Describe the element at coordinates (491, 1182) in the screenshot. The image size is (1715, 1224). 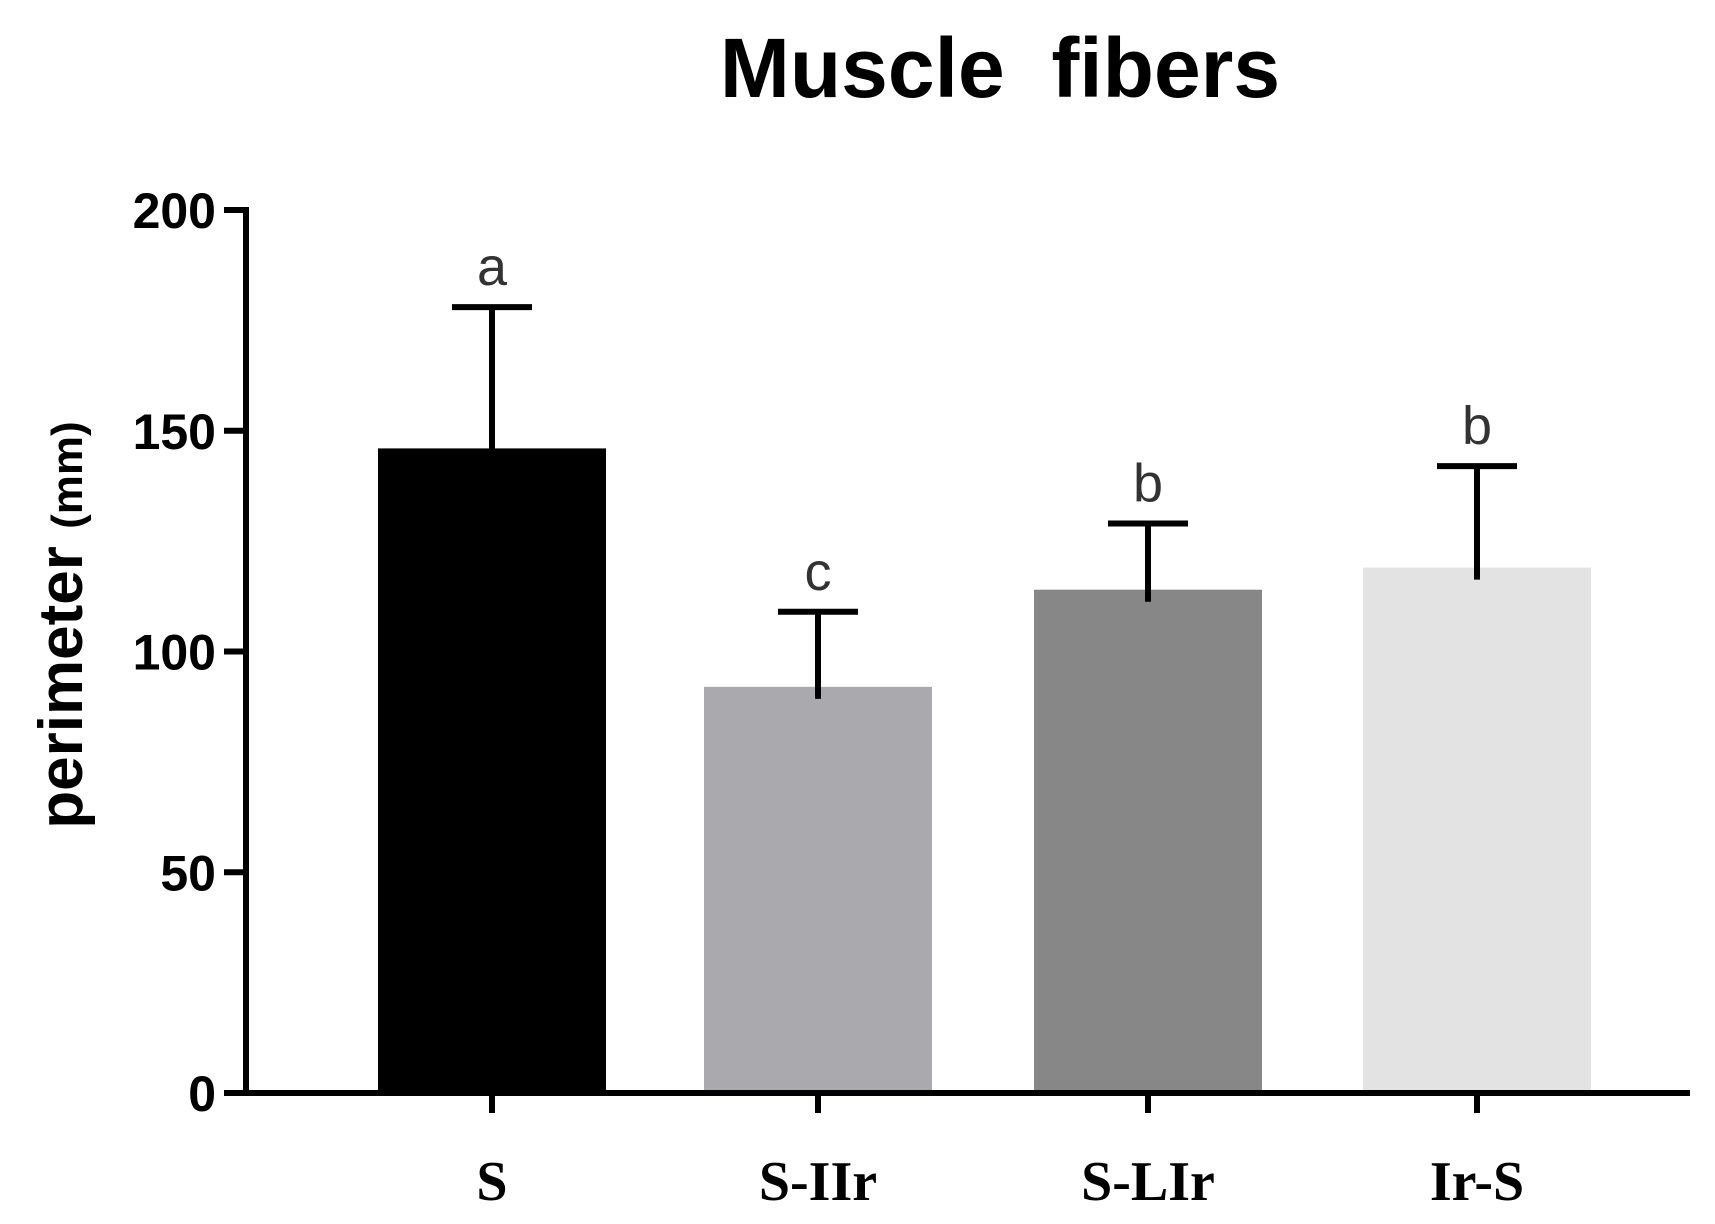
I see `x-tick-label-S: S` at that location.